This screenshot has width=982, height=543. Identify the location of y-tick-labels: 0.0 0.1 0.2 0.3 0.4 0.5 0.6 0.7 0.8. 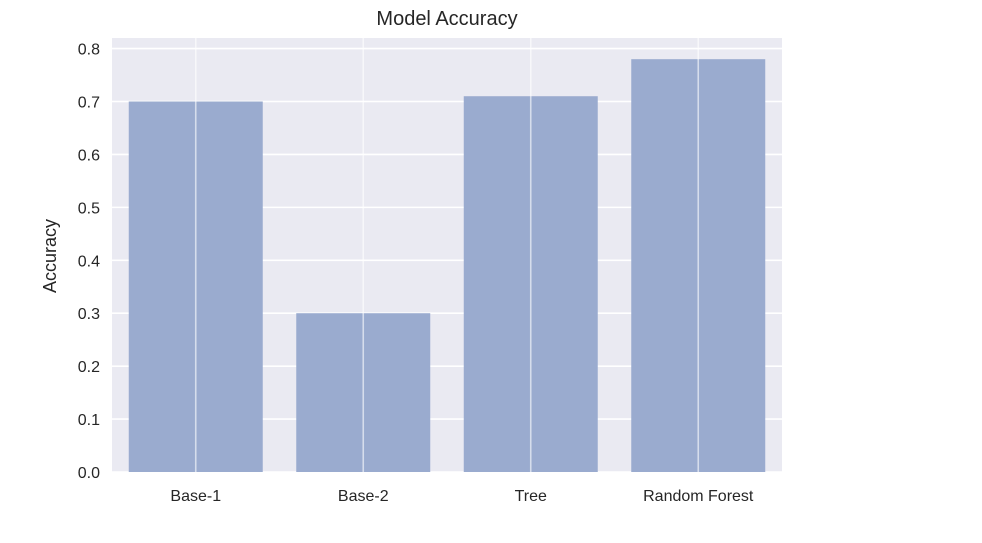
(89, 262).